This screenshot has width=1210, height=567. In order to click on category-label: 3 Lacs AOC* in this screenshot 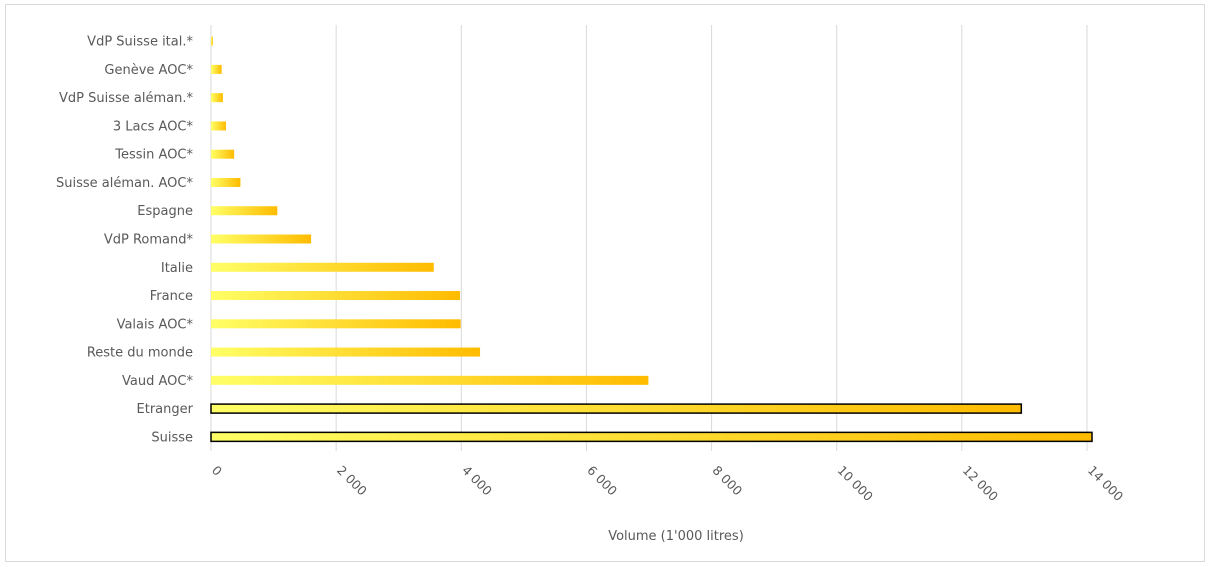, I will do `click(153, 126)`.